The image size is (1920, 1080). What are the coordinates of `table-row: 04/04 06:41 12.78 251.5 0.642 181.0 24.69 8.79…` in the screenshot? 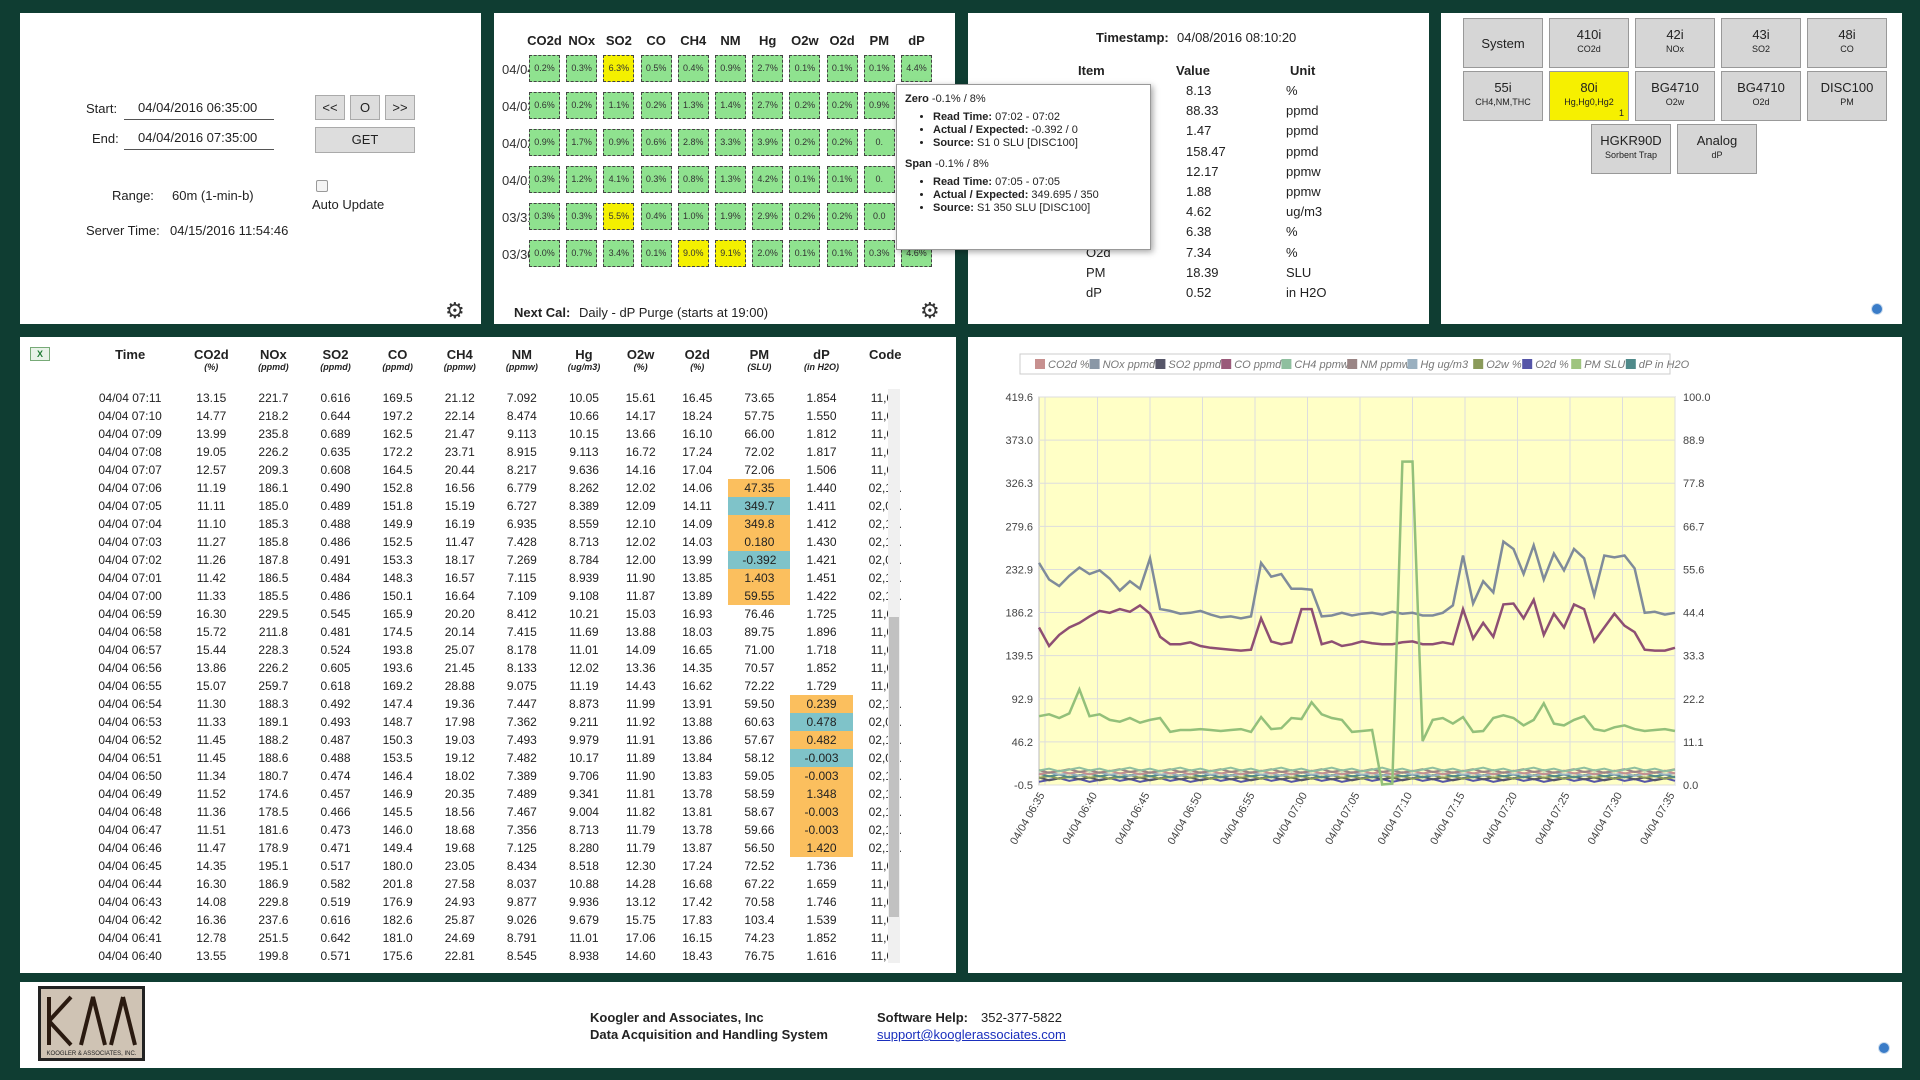 It's located at (499, 938).